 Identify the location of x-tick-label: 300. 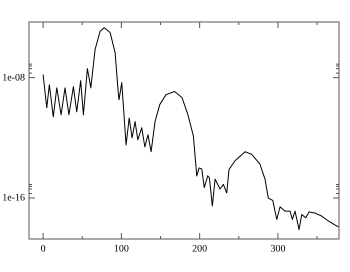
(278, 249).